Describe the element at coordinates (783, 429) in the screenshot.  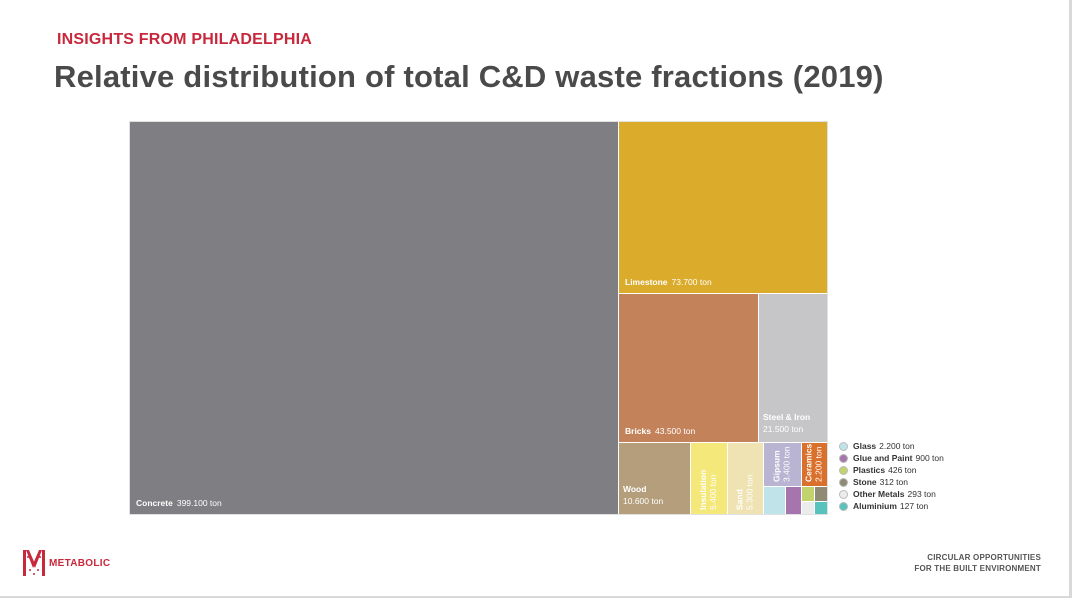
I see `treemap-label-value: 21.500 ton` at that location.